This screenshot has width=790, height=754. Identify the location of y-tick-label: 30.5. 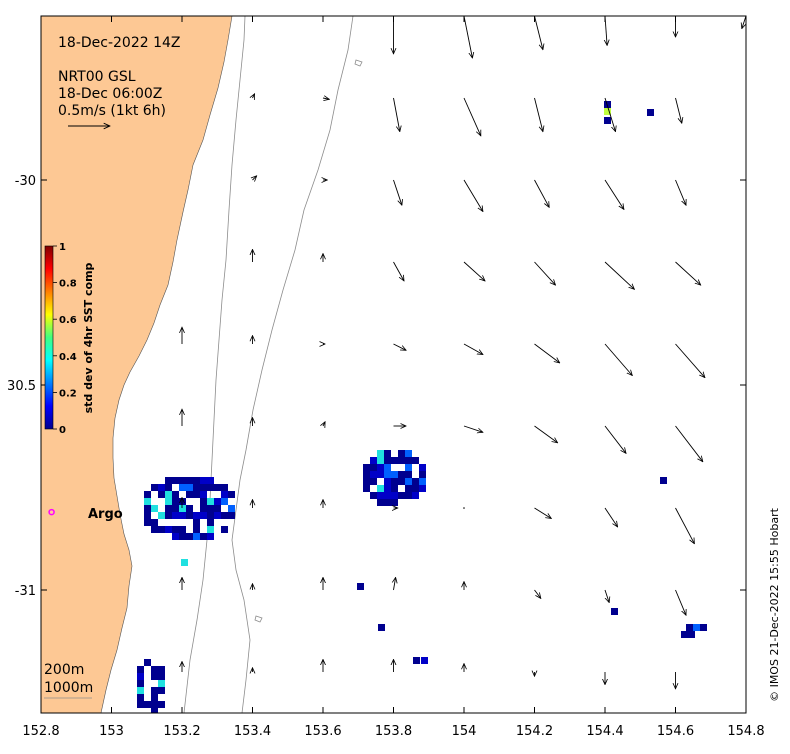
(21, 386).